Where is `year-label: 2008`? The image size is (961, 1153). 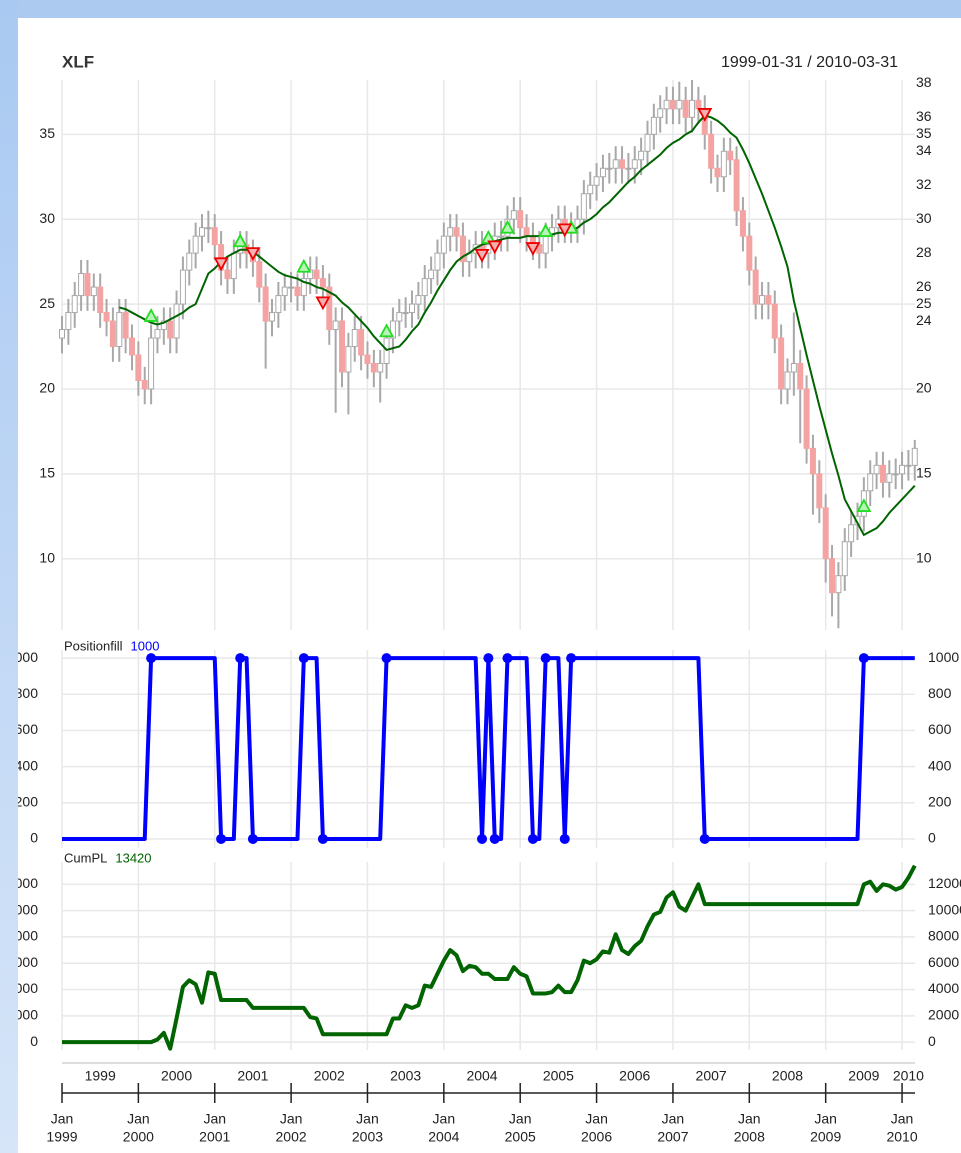 year-label: 2008 is located at coordinates (787, 1076).